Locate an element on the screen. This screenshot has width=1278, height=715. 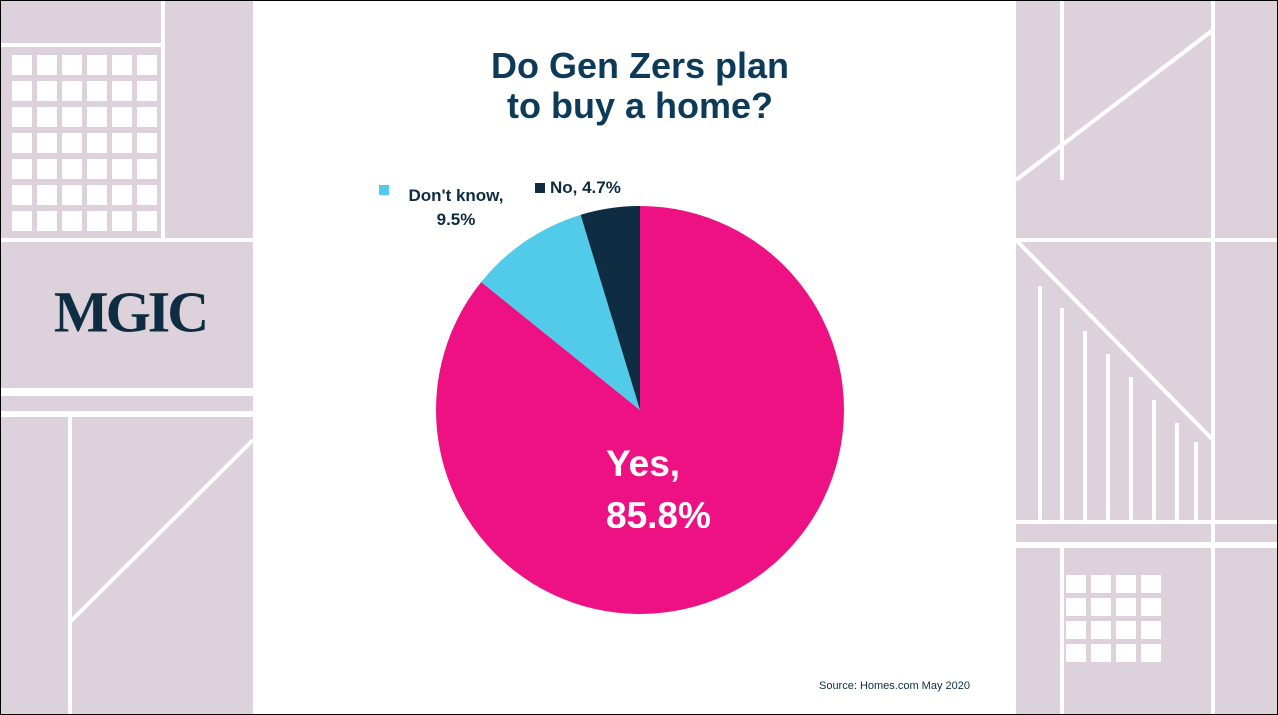
stripes is located at coordinates (1118, 404).